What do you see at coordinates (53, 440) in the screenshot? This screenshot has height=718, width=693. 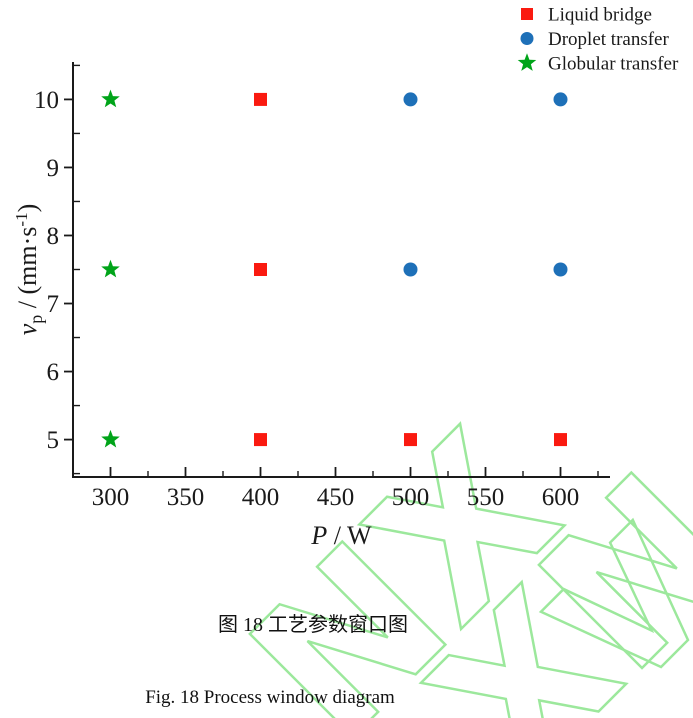 I see `y-tick-label: 5` at bounding box center [53, 440].